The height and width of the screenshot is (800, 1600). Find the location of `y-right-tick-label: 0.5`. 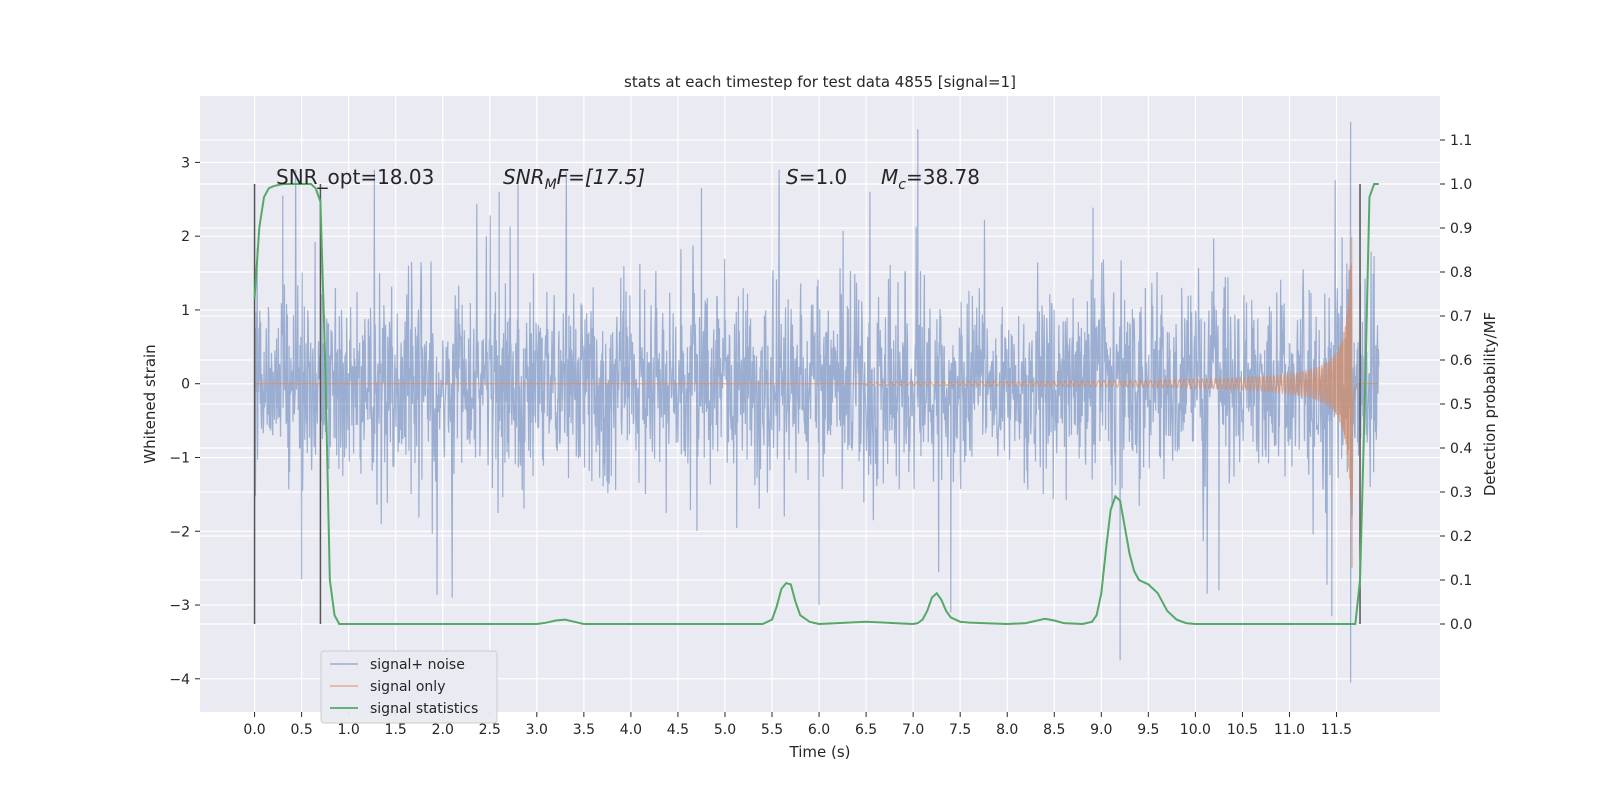

y-right-tick-label: 0.5 is located at coordinates (1461, 405).